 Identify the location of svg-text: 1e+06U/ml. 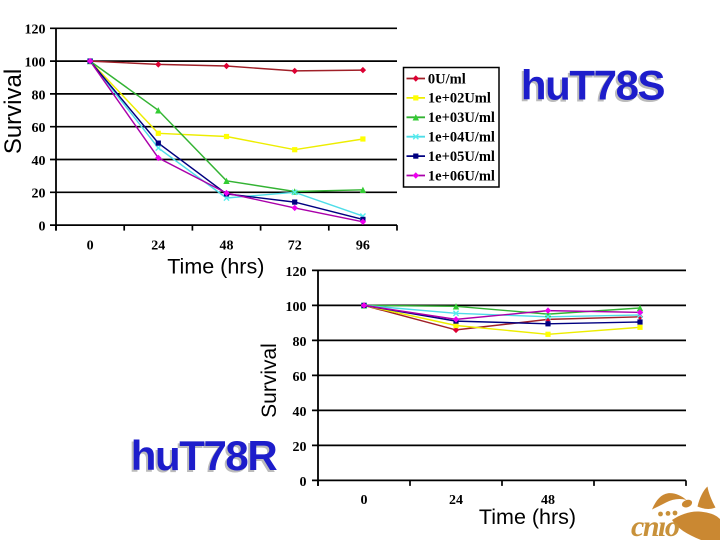
(461, 176).